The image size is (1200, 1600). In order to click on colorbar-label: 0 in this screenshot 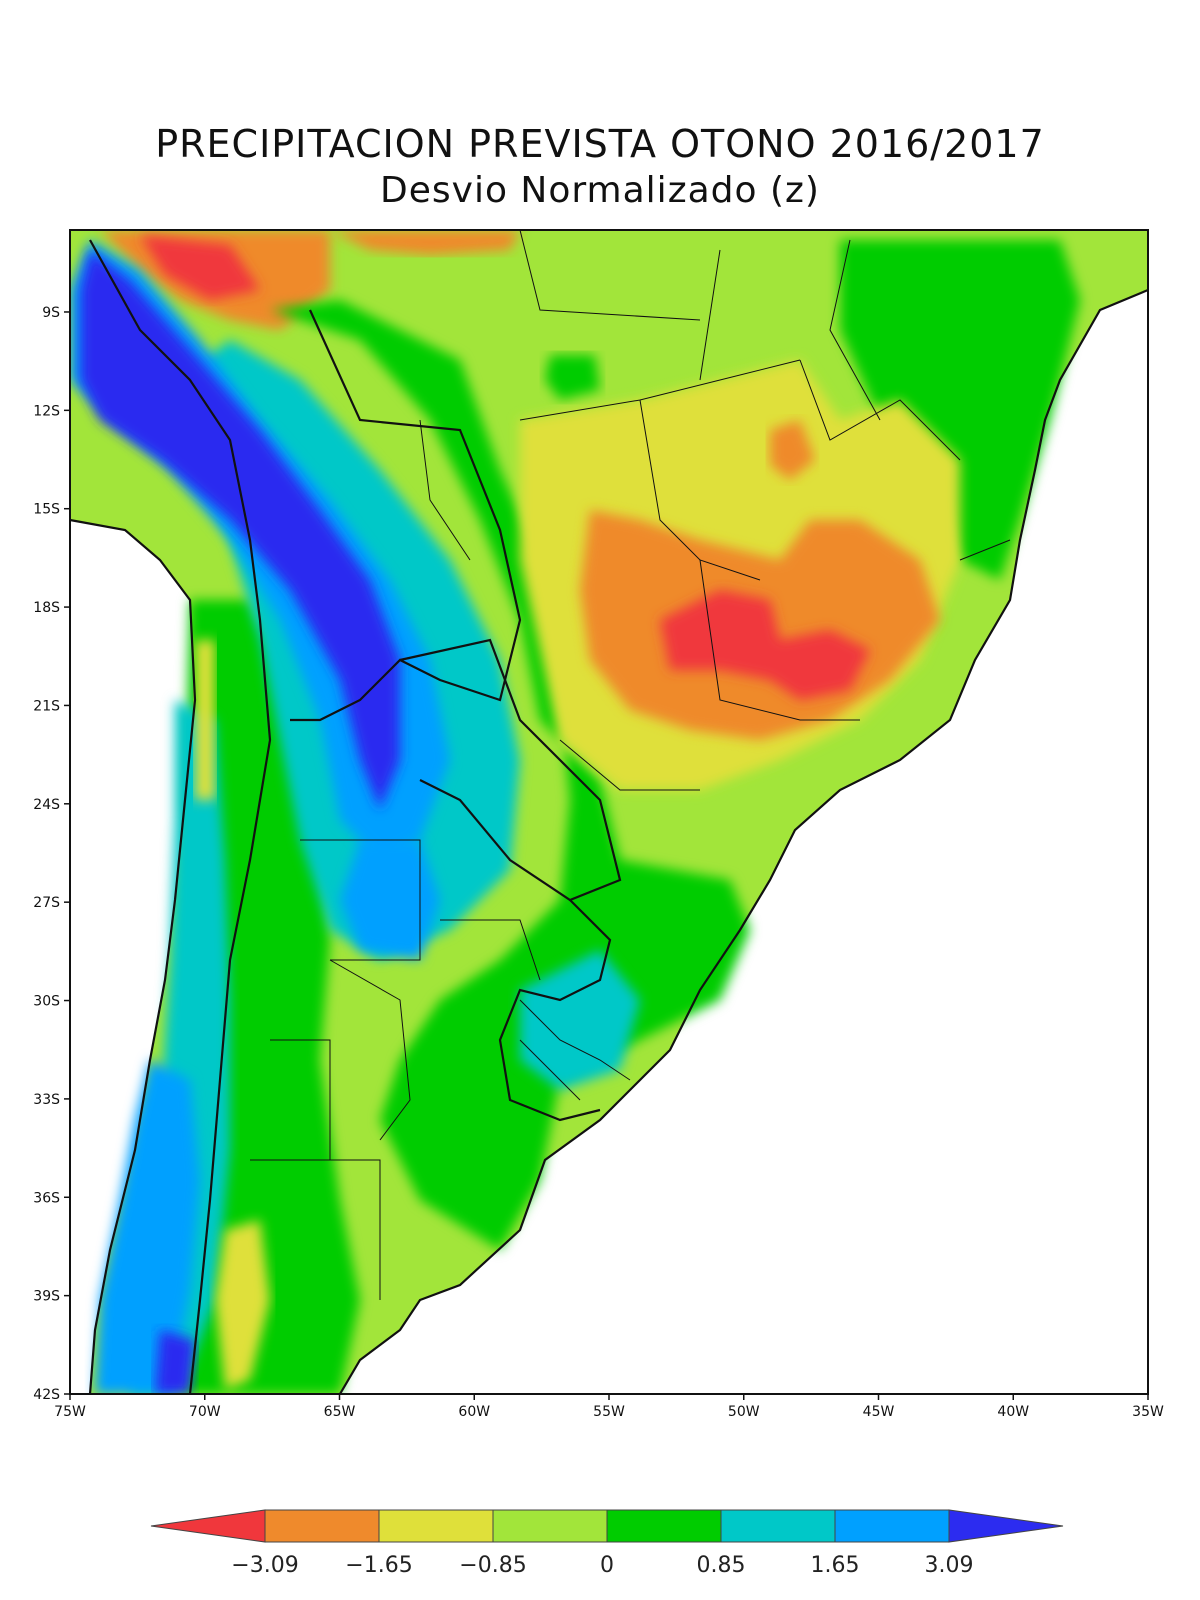, I will do `click(607, 1565)`.